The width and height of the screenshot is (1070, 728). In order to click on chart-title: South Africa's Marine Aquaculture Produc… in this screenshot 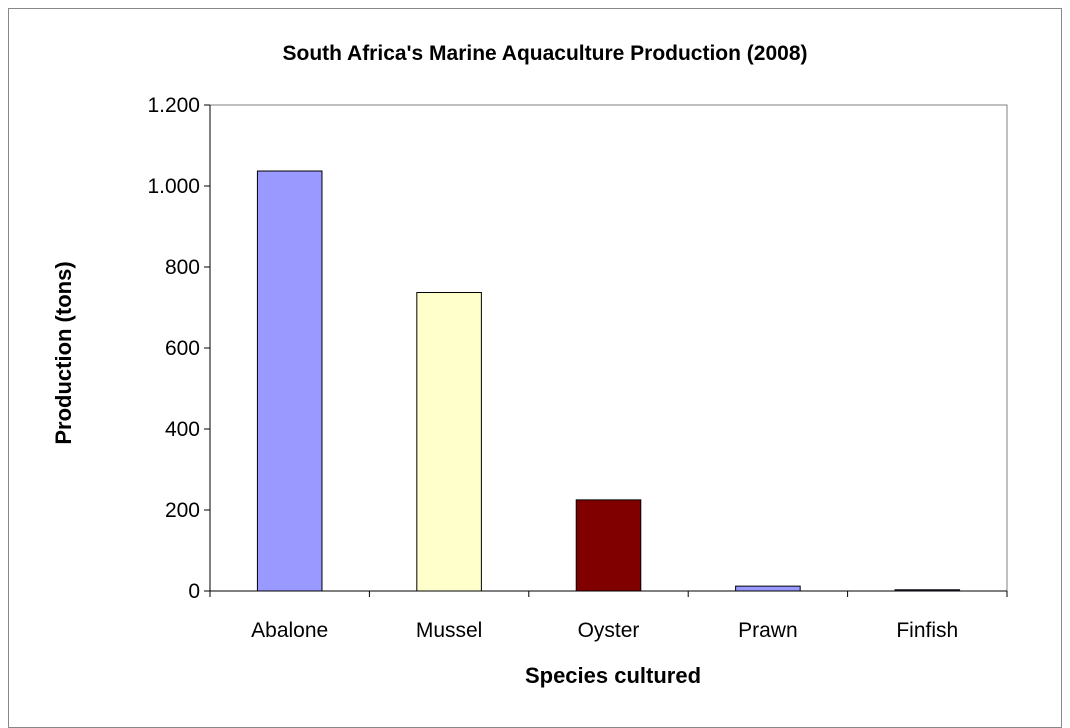, I will do `click(544, 53)`.